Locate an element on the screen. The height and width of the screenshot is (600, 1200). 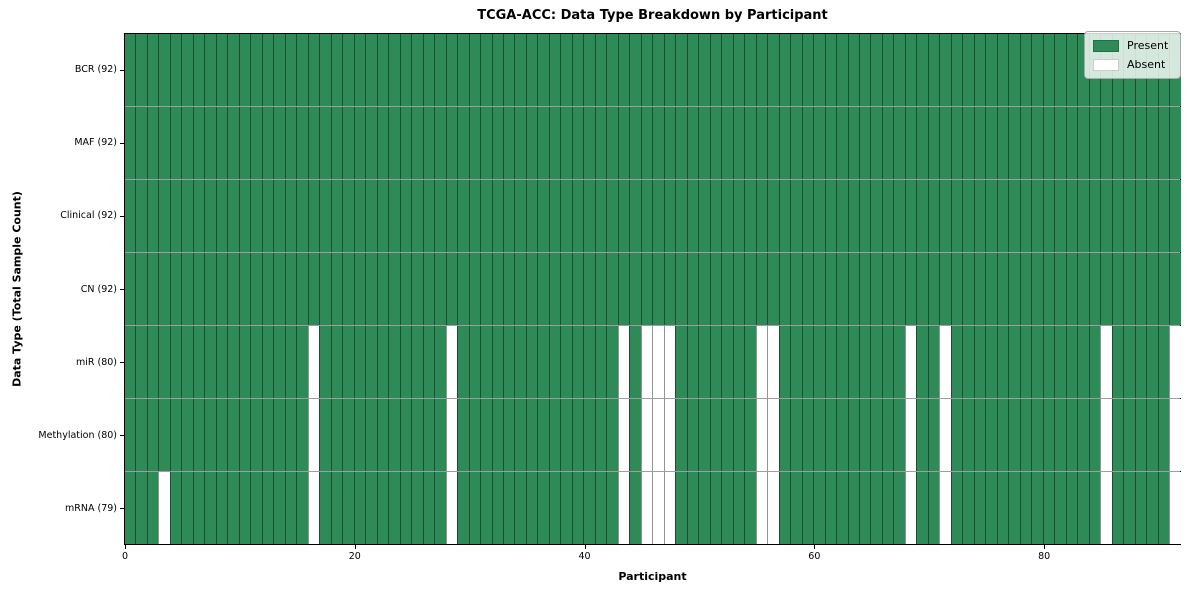
legend-item-absent: Absent is located at coordinates (1132, 64).